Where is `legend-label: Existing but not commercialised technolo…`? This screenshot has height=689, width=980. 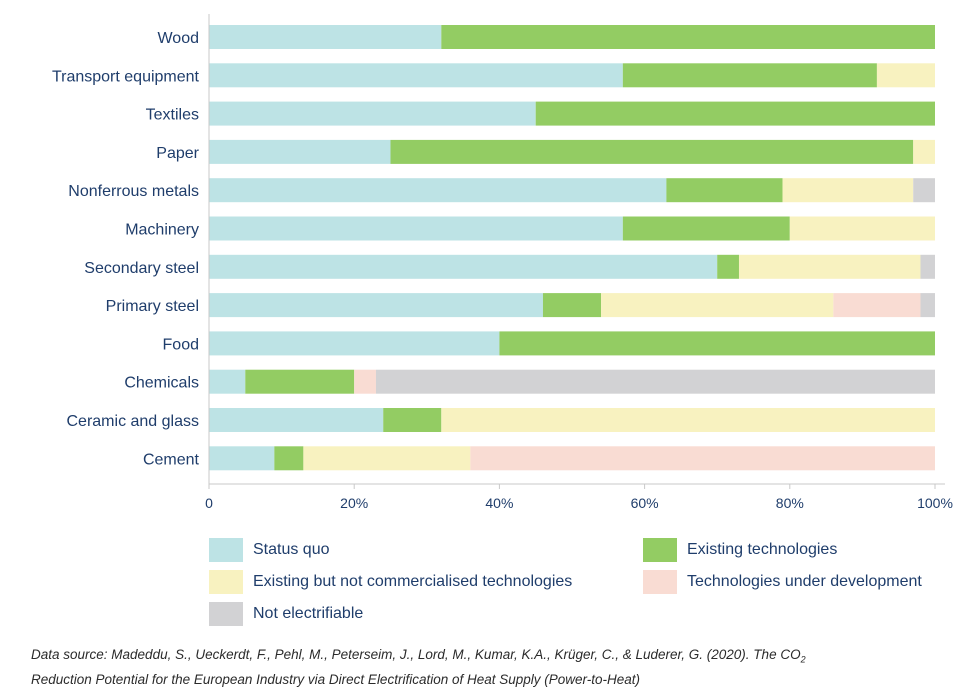
legend-label: Existing but not commercialised technolo… is located at coordinates (413, 581).